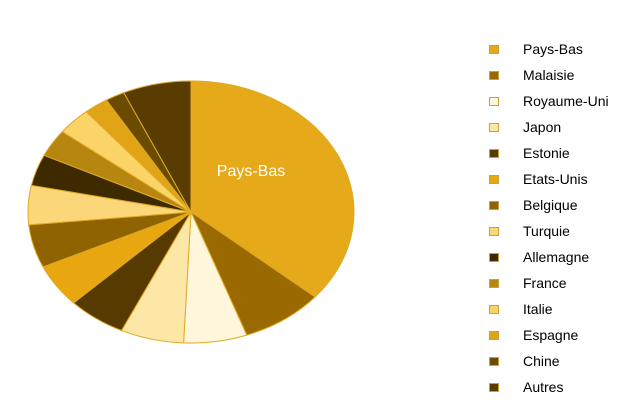  I want to click on legend-item: Etats-Unis, so click(549, 179).